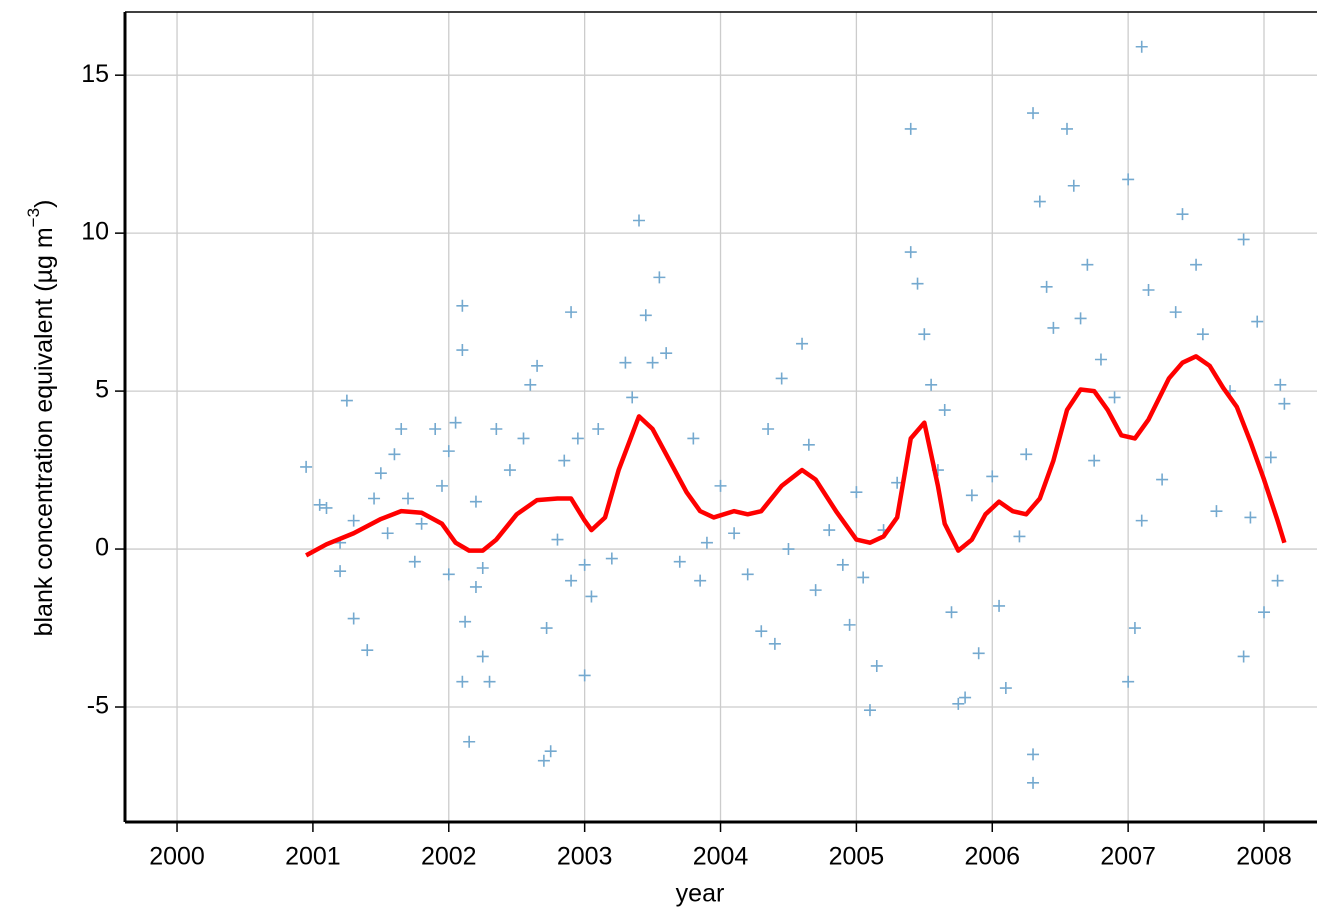 The width and height of the screenshot is (1317, 915). I want to click on x-tick-label: 2007, so click(1128, 857).